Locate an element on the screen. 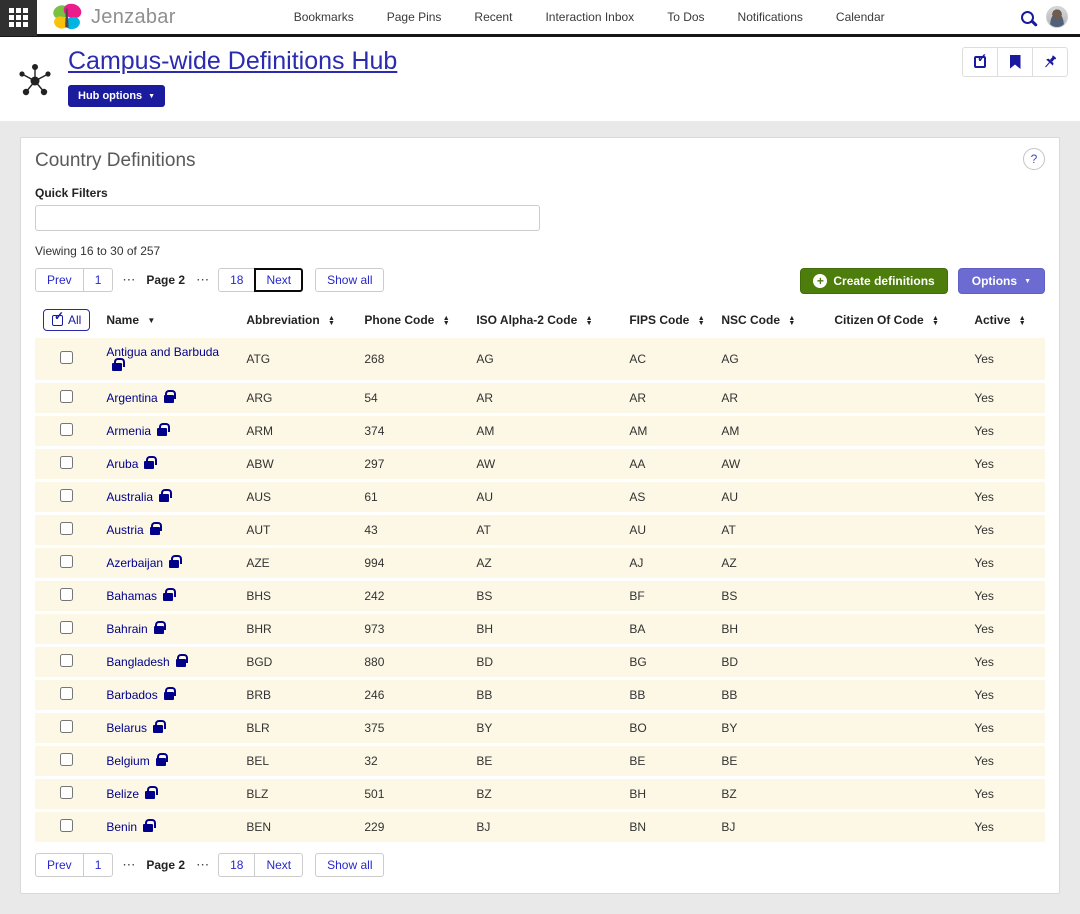 This screenshot has height=914, width=1080. column-header-citizen-of-code: Citizen Of Code ▲ ▼ is located at coordinates (886, 320).